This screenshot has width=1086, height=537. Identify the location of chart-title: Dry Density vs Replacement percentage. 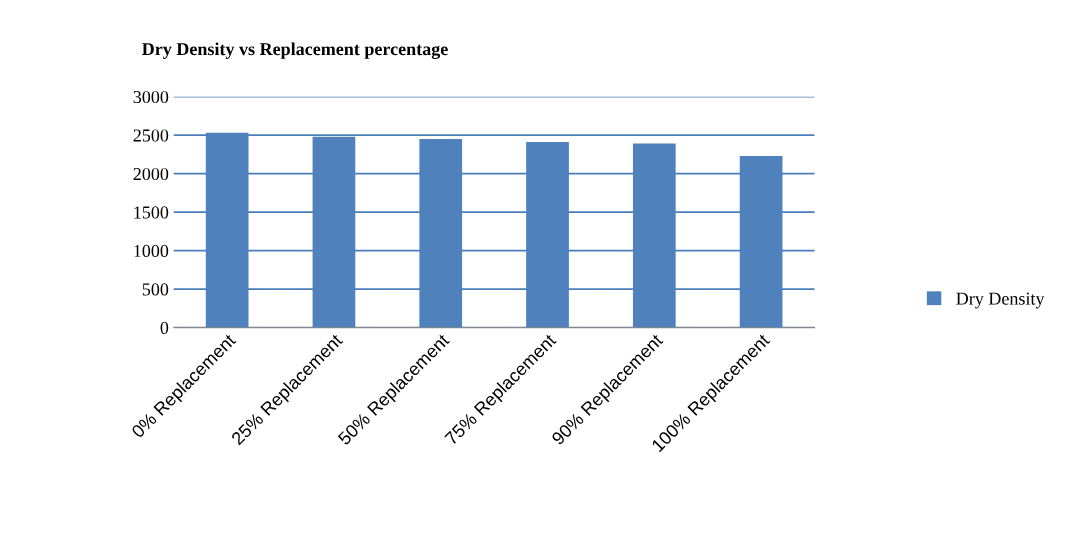
(295, 50).